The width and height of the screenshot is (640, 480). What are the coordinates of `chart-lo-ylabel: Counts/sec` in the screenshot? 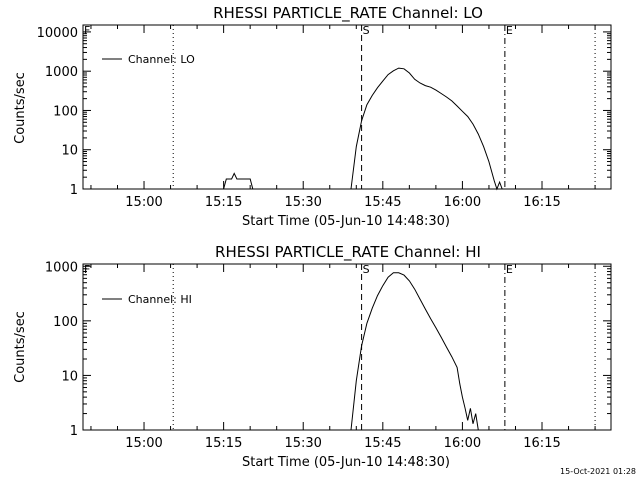 It's located at (20, 108).